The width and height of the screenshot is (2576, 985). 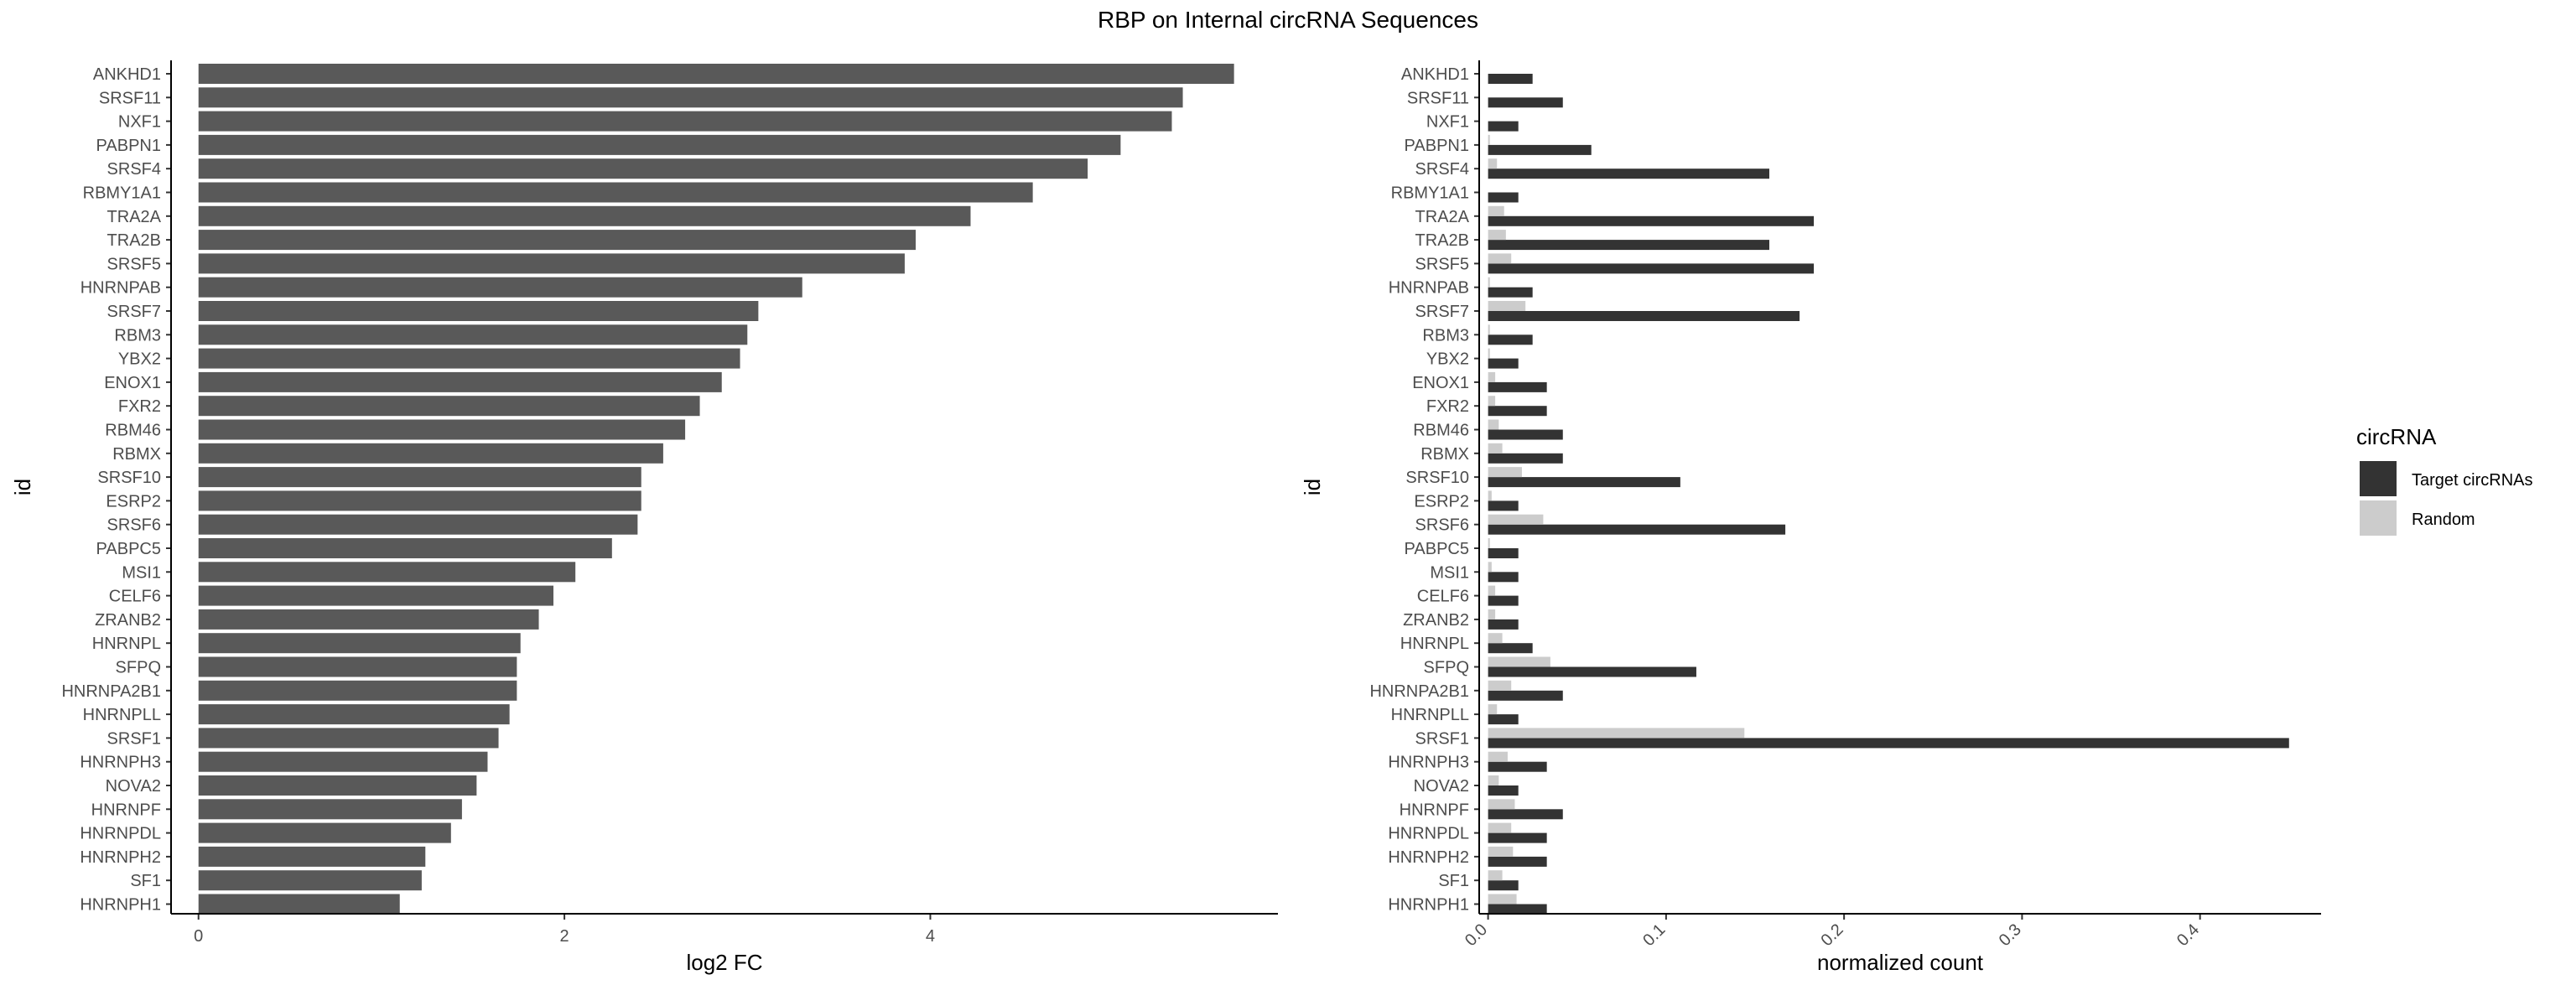 What do you see at coordinates (1510, 339) in the screenshot?
I see `bar-rbm3-target` at bounding box center [1510, 339].